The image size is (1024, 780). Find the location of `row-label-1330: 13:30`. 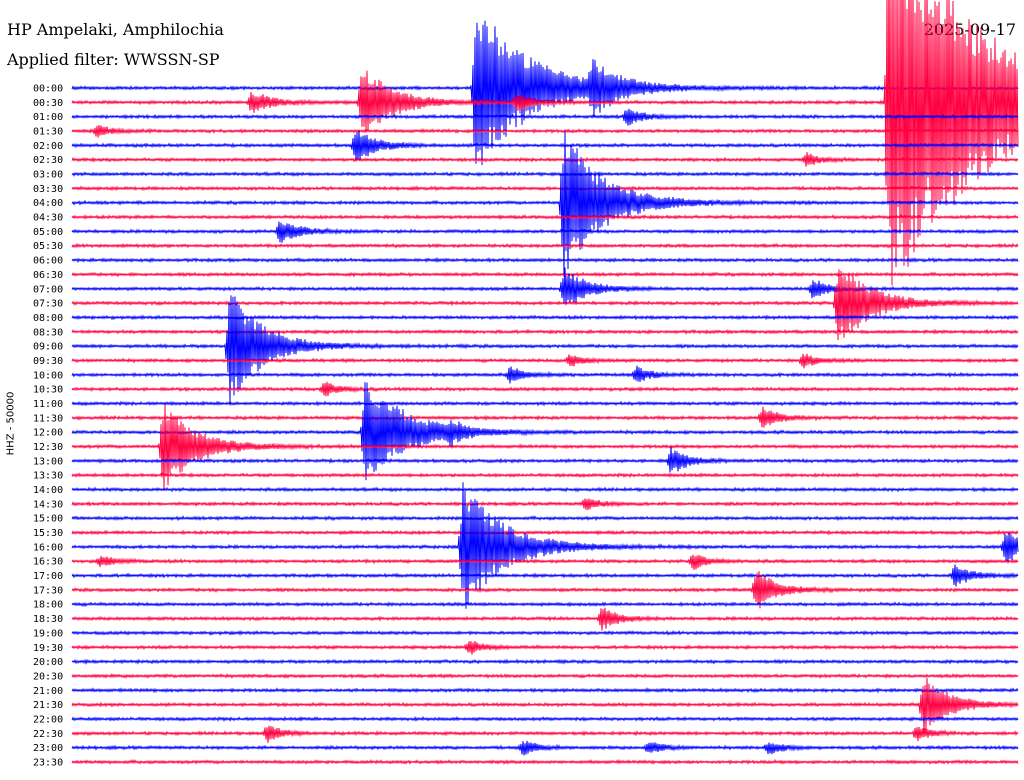

row-label-1330: 13:30 is located at coordinates (48, 476).